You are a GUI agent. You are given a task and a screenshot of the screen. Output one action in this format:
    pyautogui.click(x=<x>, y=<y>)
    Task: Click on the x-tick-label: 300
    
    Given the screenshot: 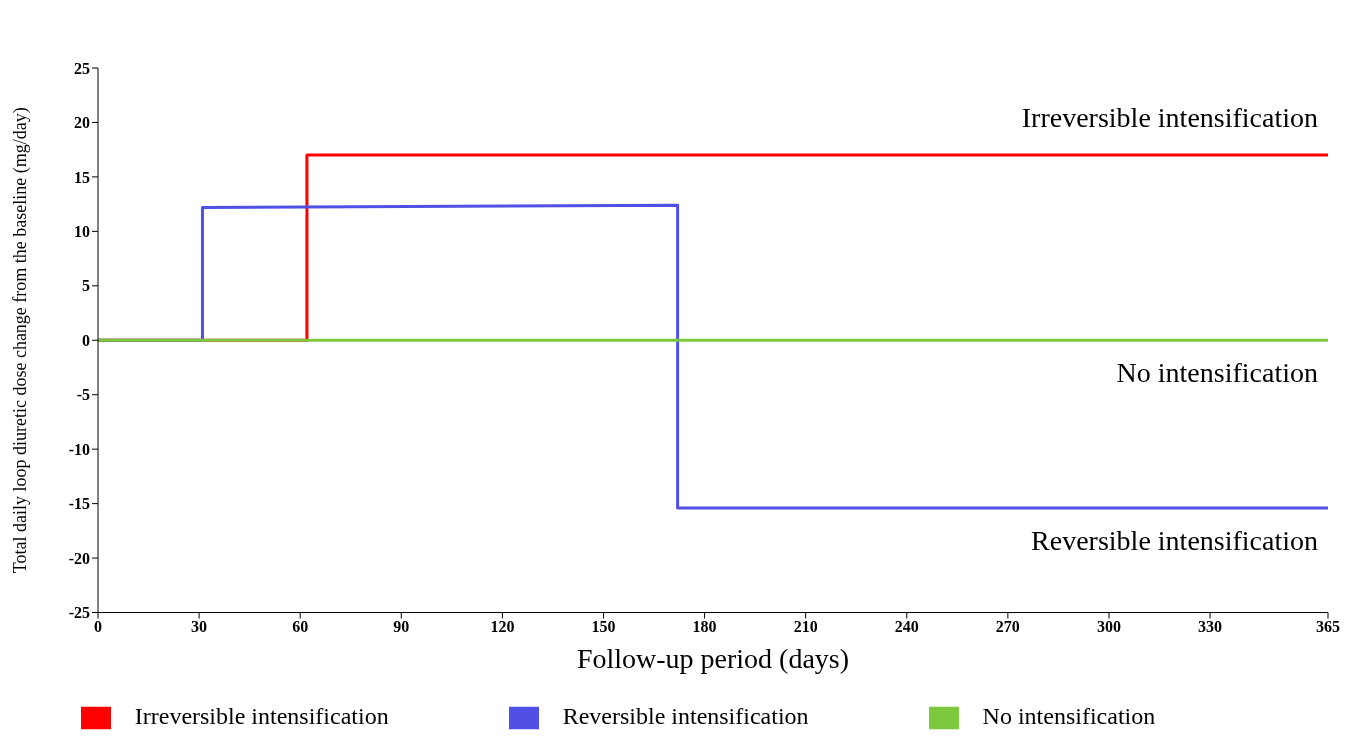 What is the action you would take?
    pyautogui.click(x=1108, y=626)
    